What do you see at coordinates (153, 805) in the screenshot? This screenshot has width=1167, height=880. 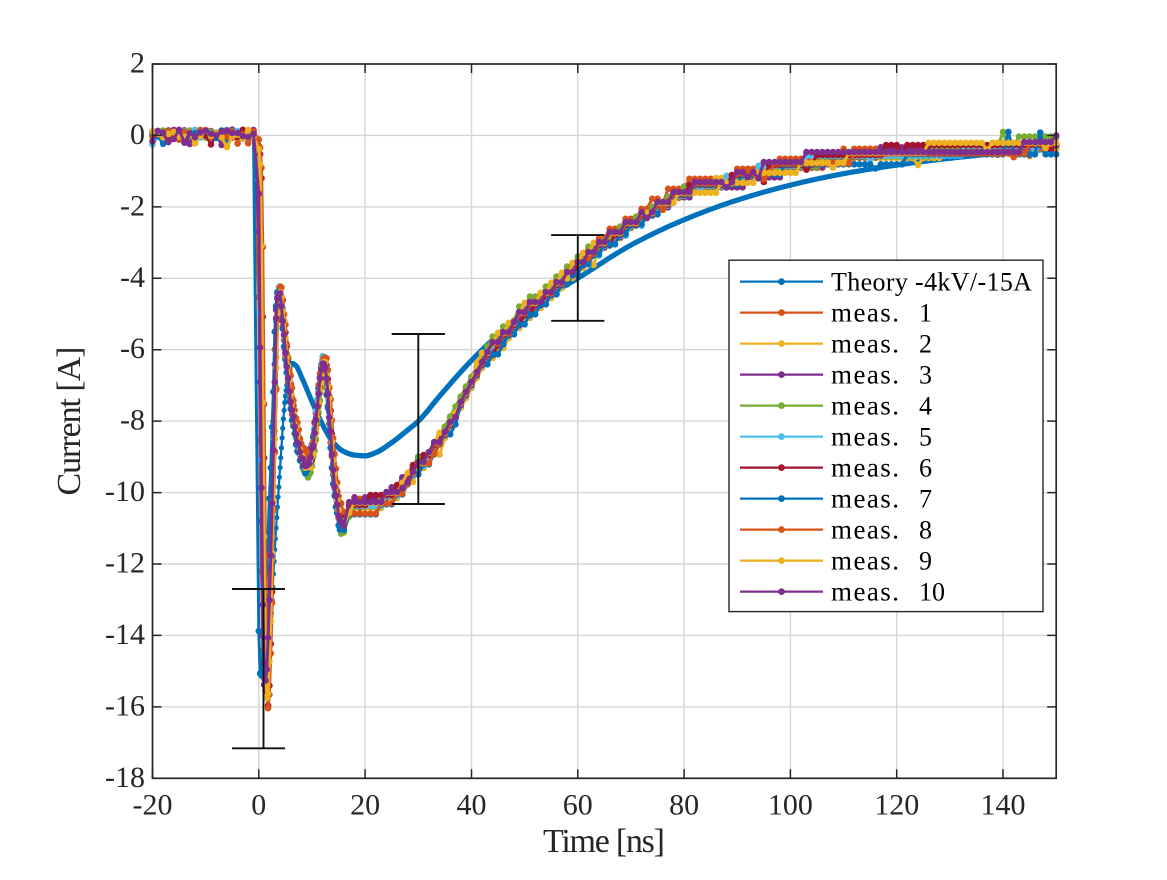 I see `svg-text: -20` at bounding box center [153, 805].